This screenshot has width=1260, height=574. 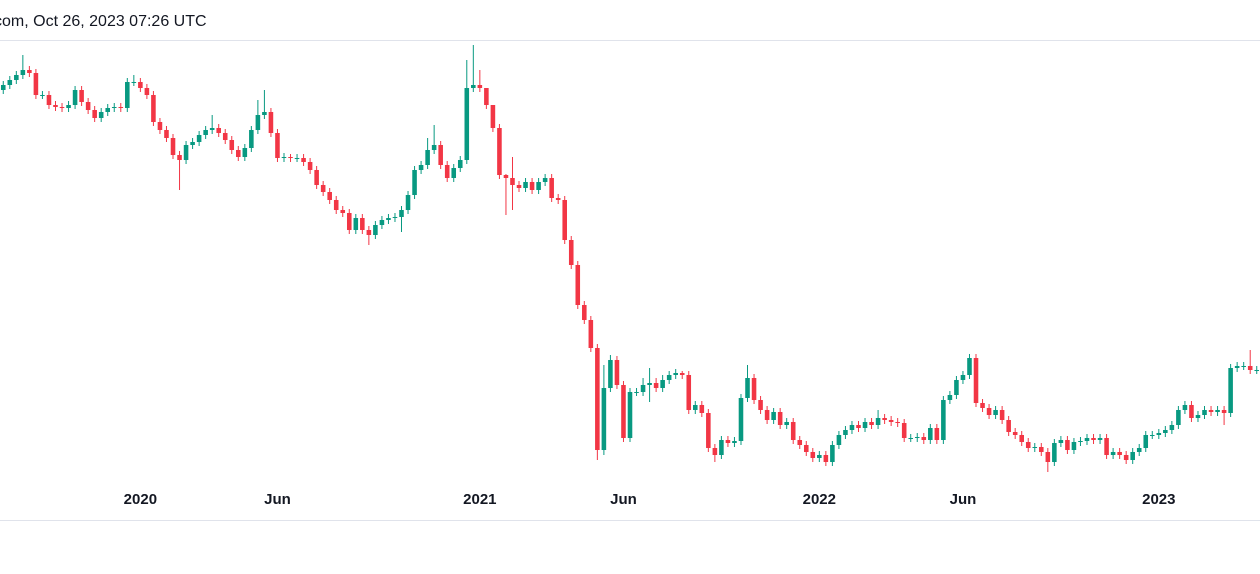 What do you see at coordinates (819, 499) in the screenshot?
I see `x-tick-label: 2022` at bounding box center [819, 499].